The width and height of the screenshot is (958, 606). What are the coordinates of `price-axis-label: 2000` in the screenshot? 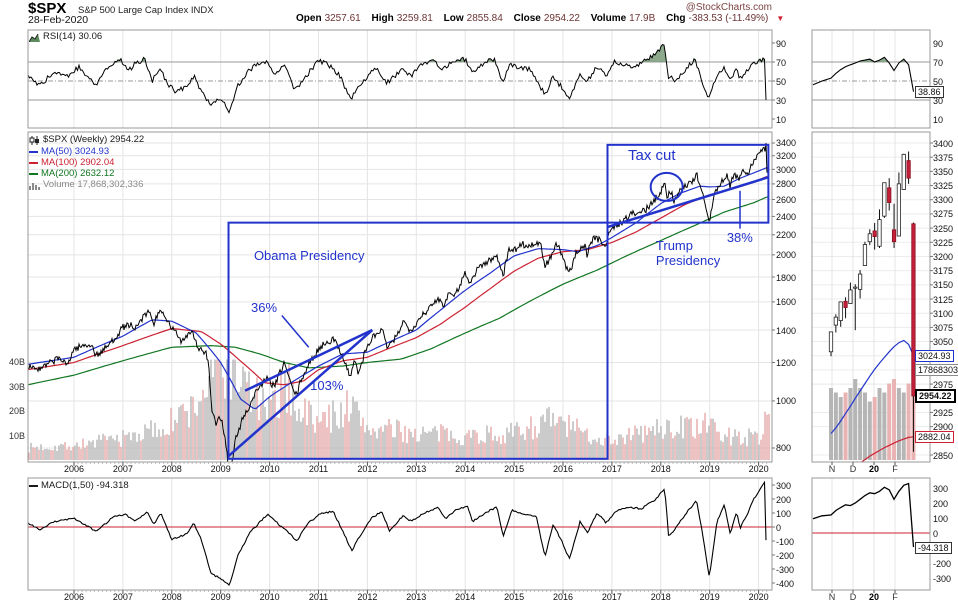 It's located at (786, 255).